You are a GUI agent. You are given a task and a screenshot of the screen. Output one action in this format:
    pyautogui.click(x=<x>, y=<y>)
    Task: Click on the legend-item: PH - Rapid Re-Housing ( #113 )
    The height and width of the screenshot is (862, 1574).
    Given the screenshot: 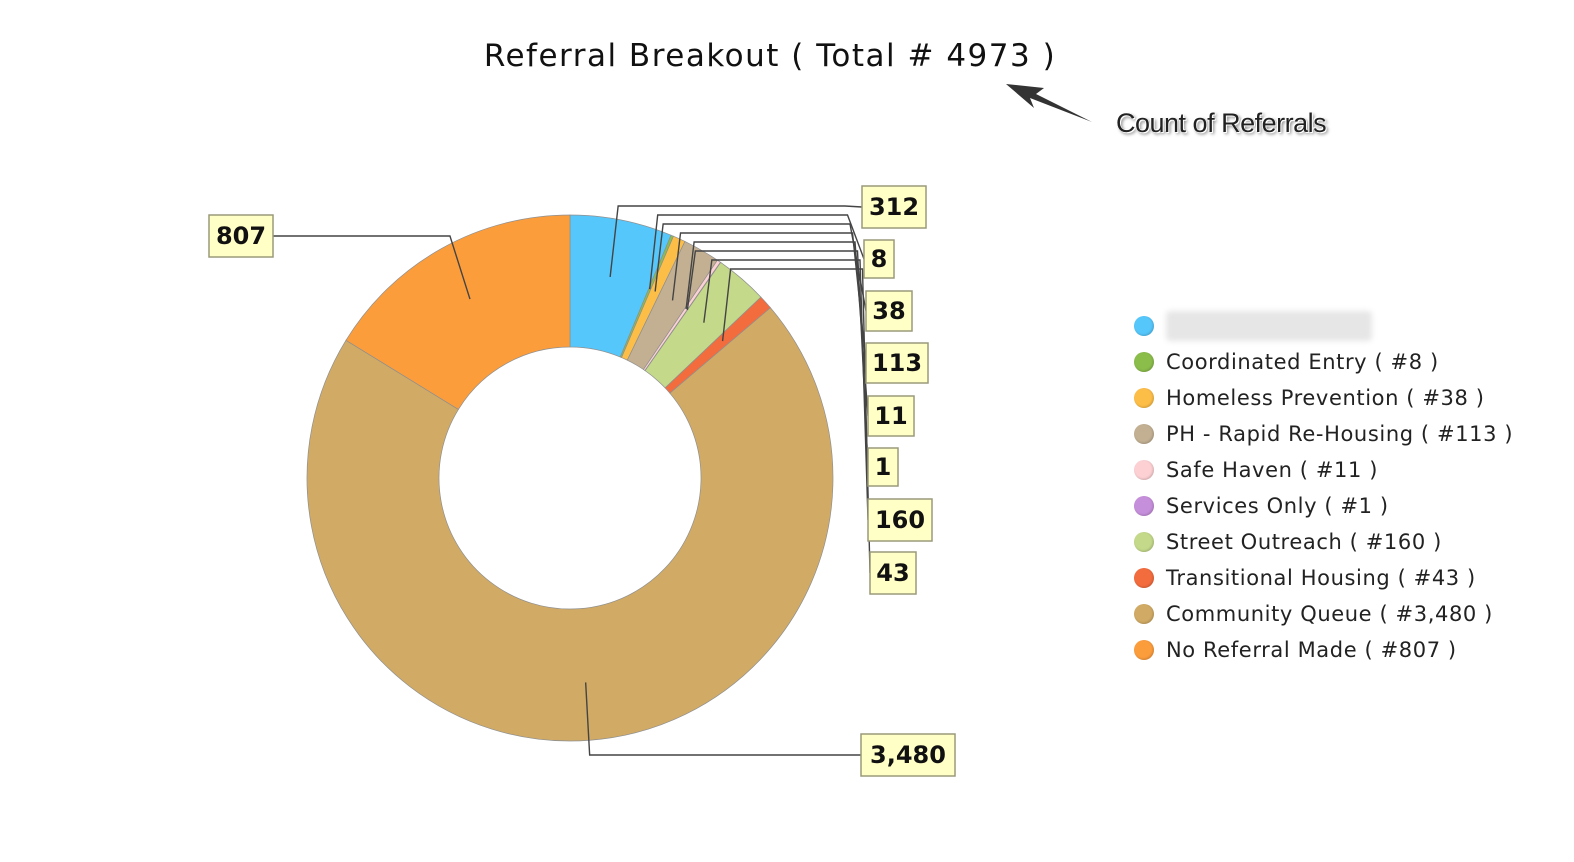 What is the action you would take?
    pyautogui.click(x=1323, y=434)
    